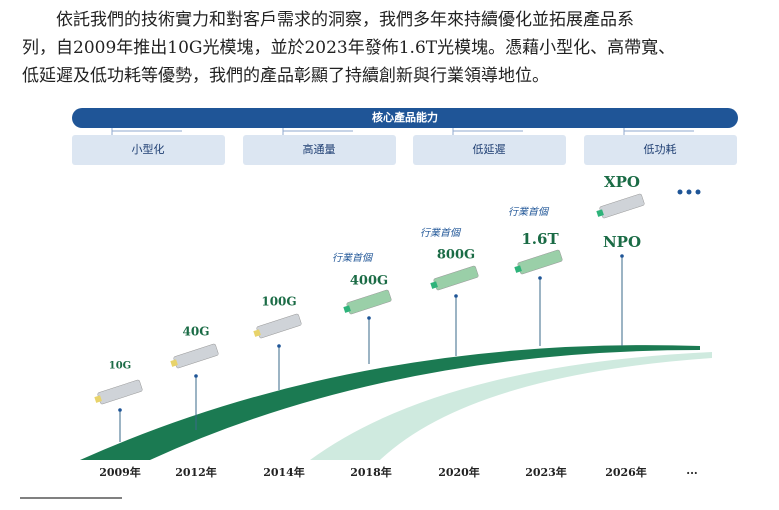 This screenshot has height=510, width=779. Describe the element at coordinates (120, 366) in the screenshot. I see `product-label: 10G` at that location.